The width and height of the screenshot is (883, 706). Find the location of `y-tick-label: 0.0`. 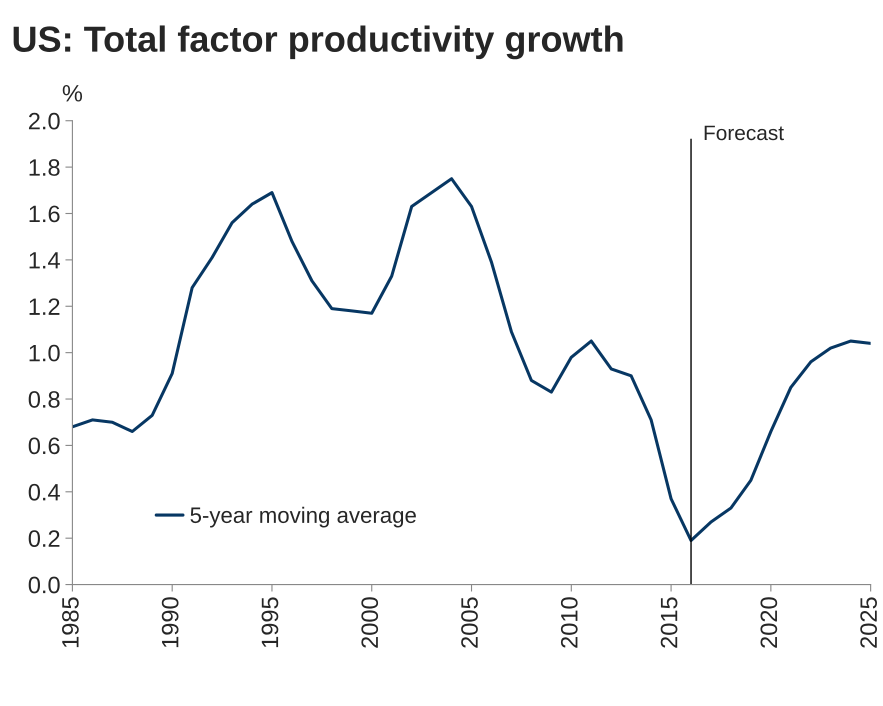

y-tick-label: 0.0 is located at coordinates (44, 585).